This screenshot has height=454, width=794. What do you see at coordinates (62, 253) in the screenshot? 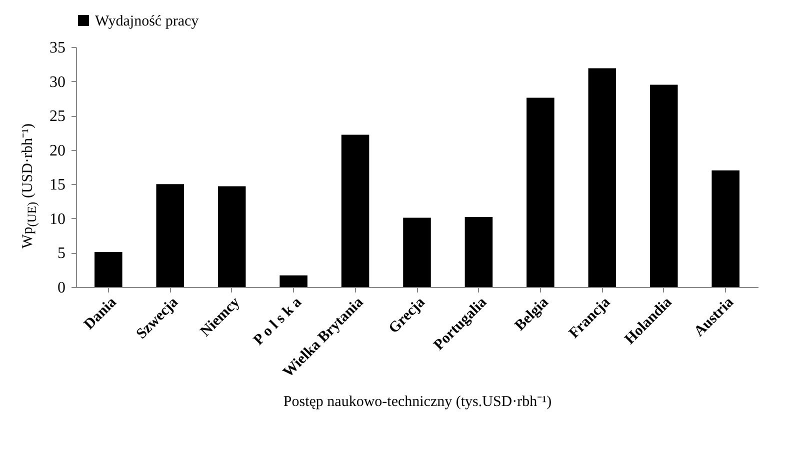
I see `y-tick-label: 5` at bounding box center [62, 253].